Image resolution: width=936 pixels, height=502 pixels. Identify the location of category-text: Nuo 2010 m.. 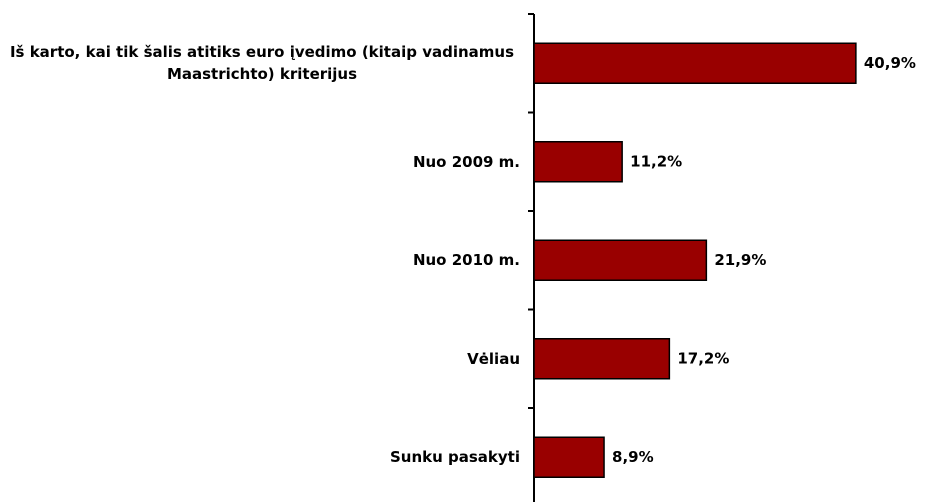
(466, 260).